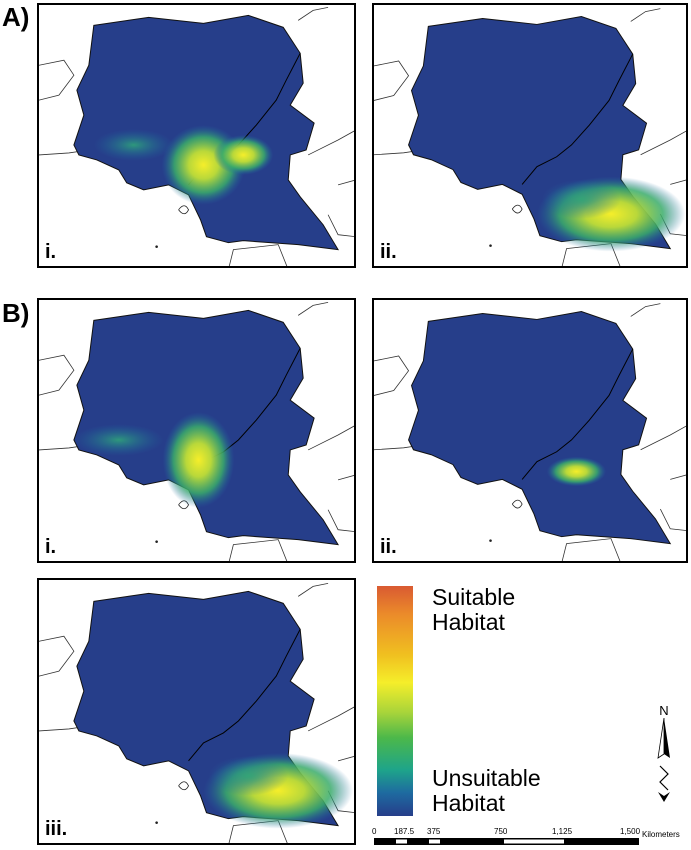 Image resolution: width=691 pixels, height=850 pixels. I want to click on legend-high-line2: Habitat, so click(468, 622).